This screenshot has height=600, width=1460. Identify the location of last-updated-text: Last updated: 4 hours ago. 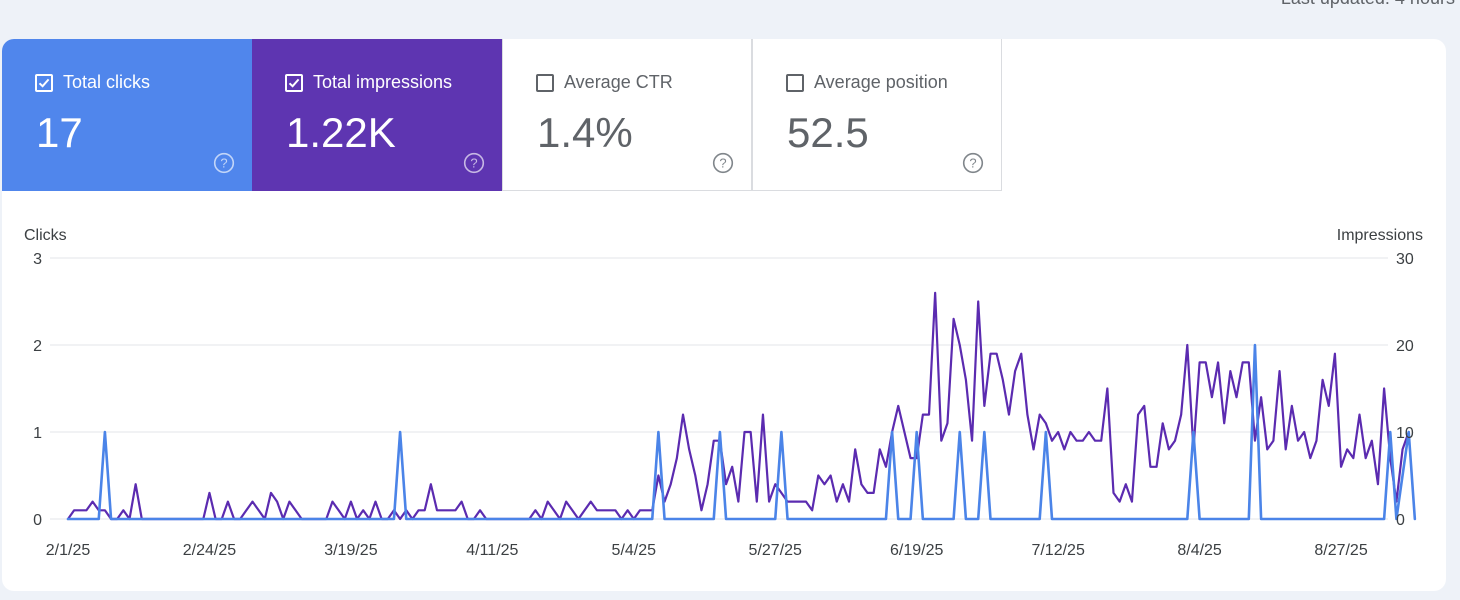
(1370, 4).